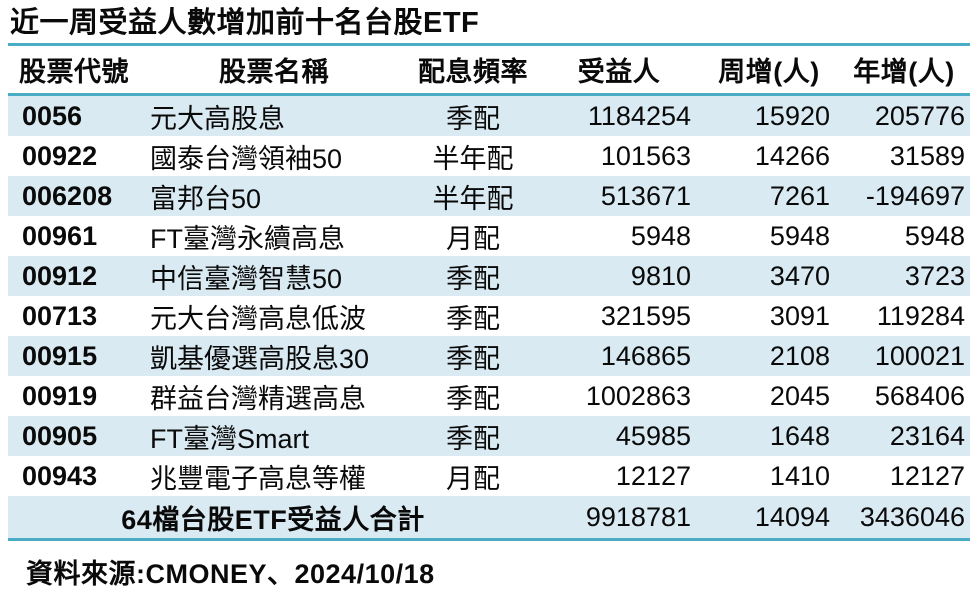 This screenshot has width=978, height=595. I want to click on header-row: 股票代號 股票名稱 配息頻率 受益人 周增(人) 年增(人), so click(489, 71).